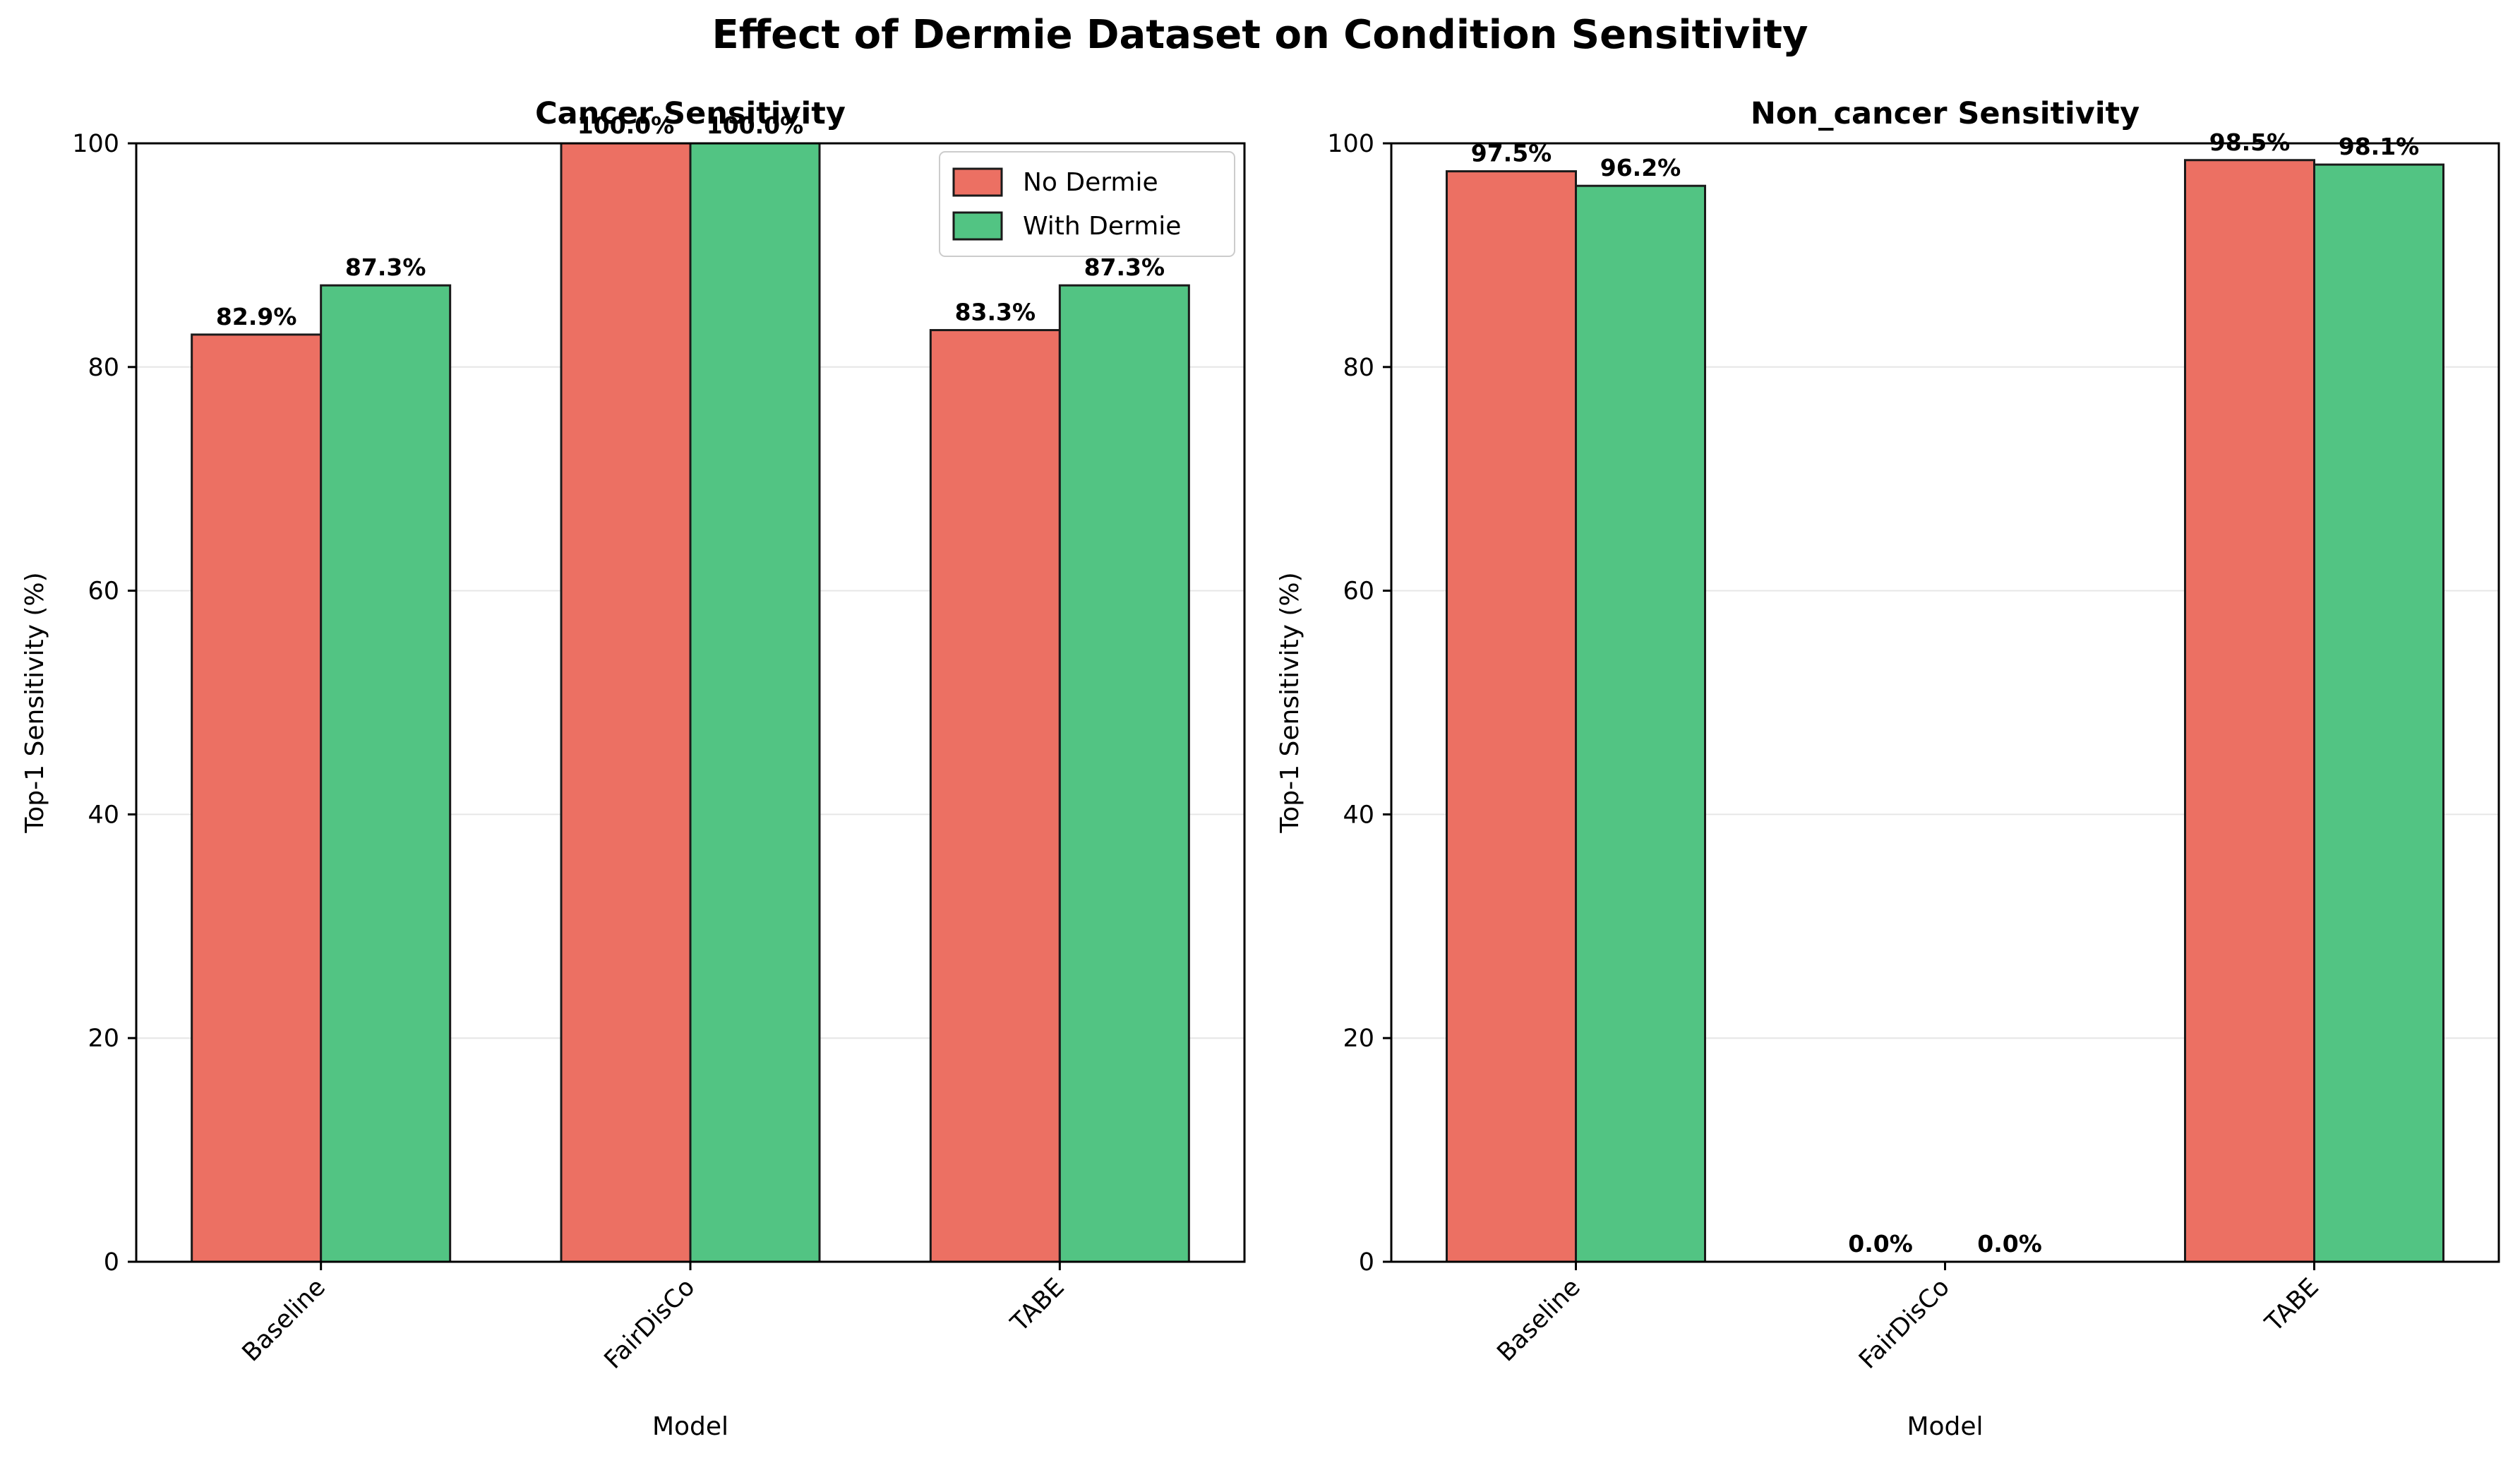 Image resolution: width=2520 pixels, height=1463 pixels. I want to click on bar-value-label: 83.3%, so click(996, 312).